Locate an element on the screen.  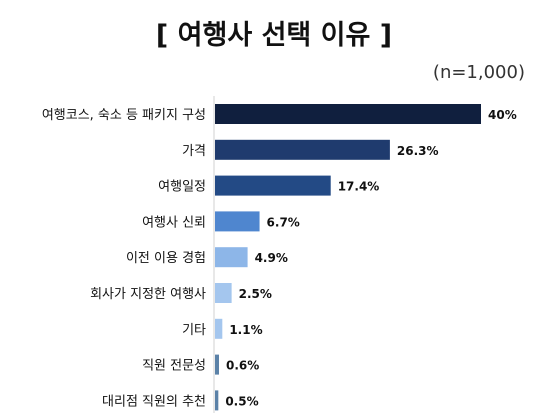
value-label: 0.6% is located at coordinates (242, 366).